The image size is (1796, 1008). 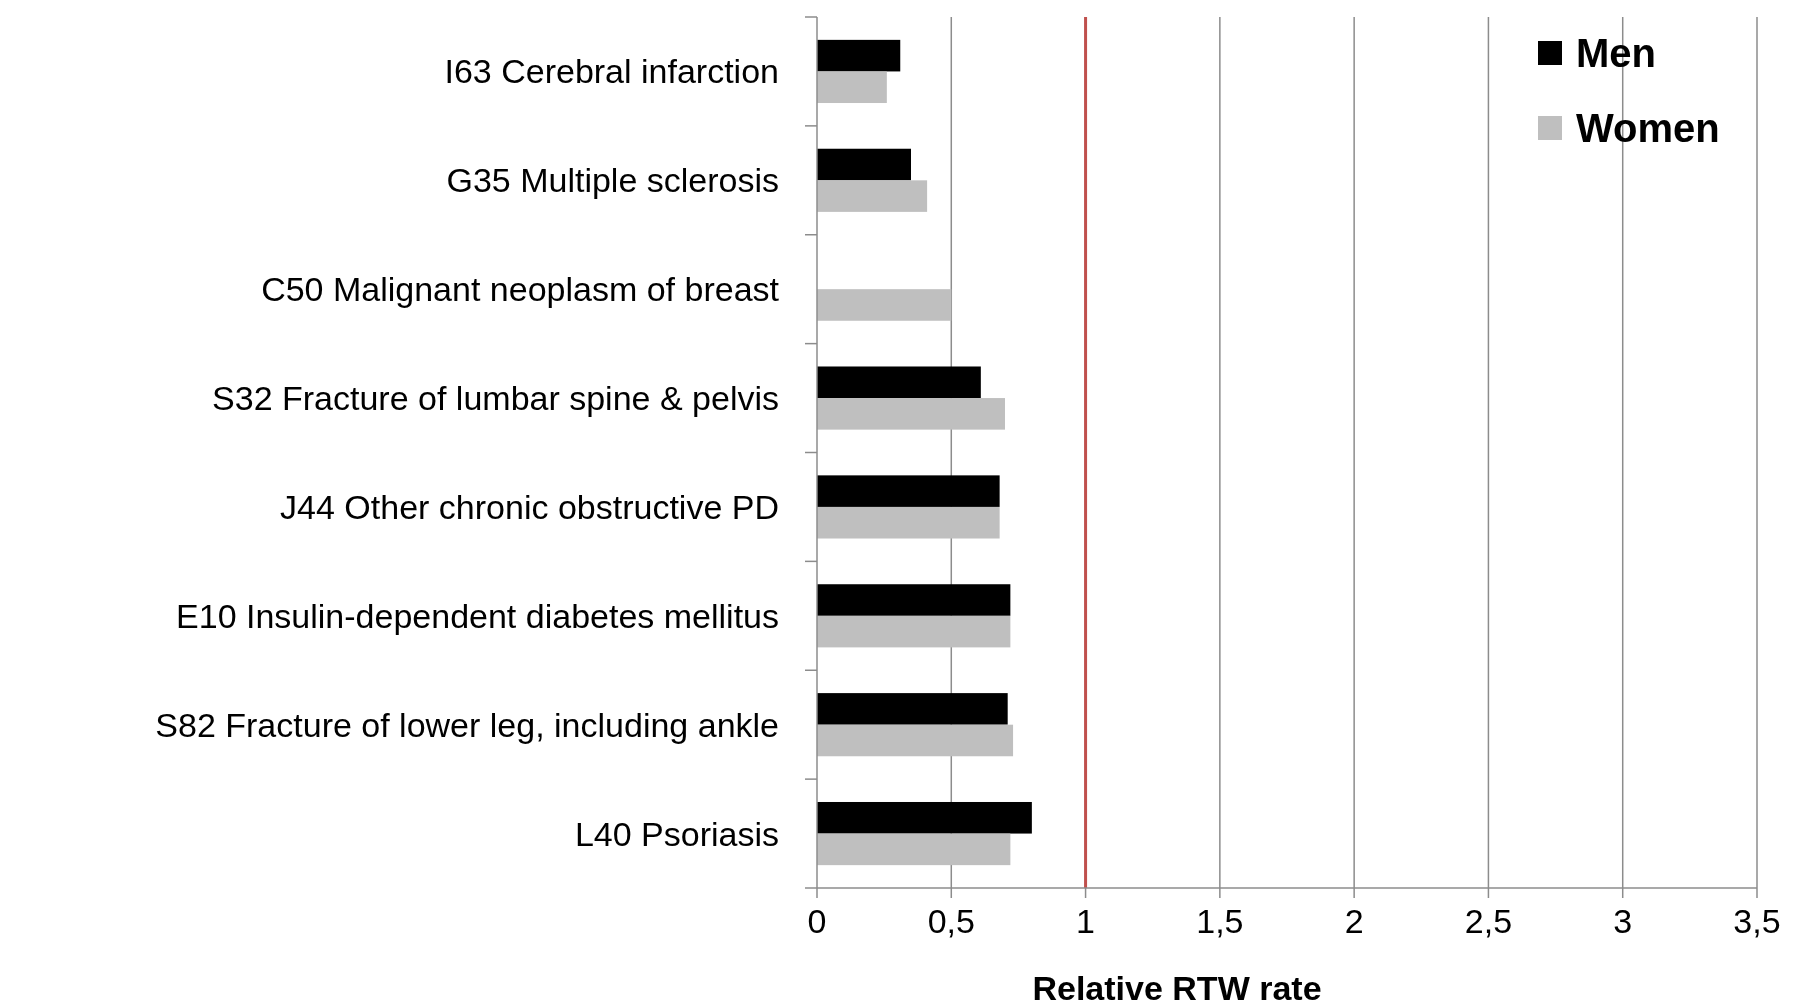 What do you see at coordinates (495, 398) in the screenshot?
I see `y-tick-label: S32 Fracture of lumbar spine & pelvis` at bounding box center [495, 398].